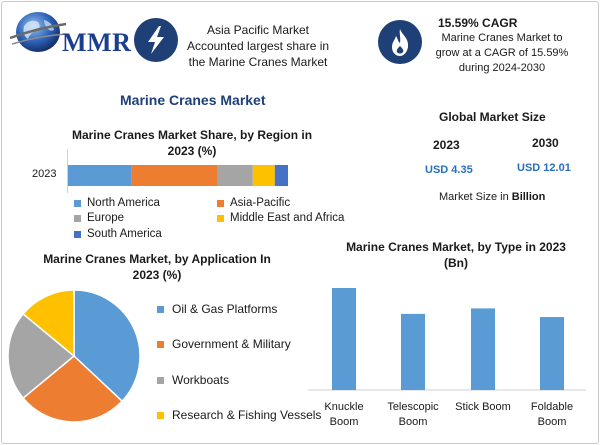  I want to click on type-category-label-telescopic-boom: Telescopic Boom, so click(413, 414).